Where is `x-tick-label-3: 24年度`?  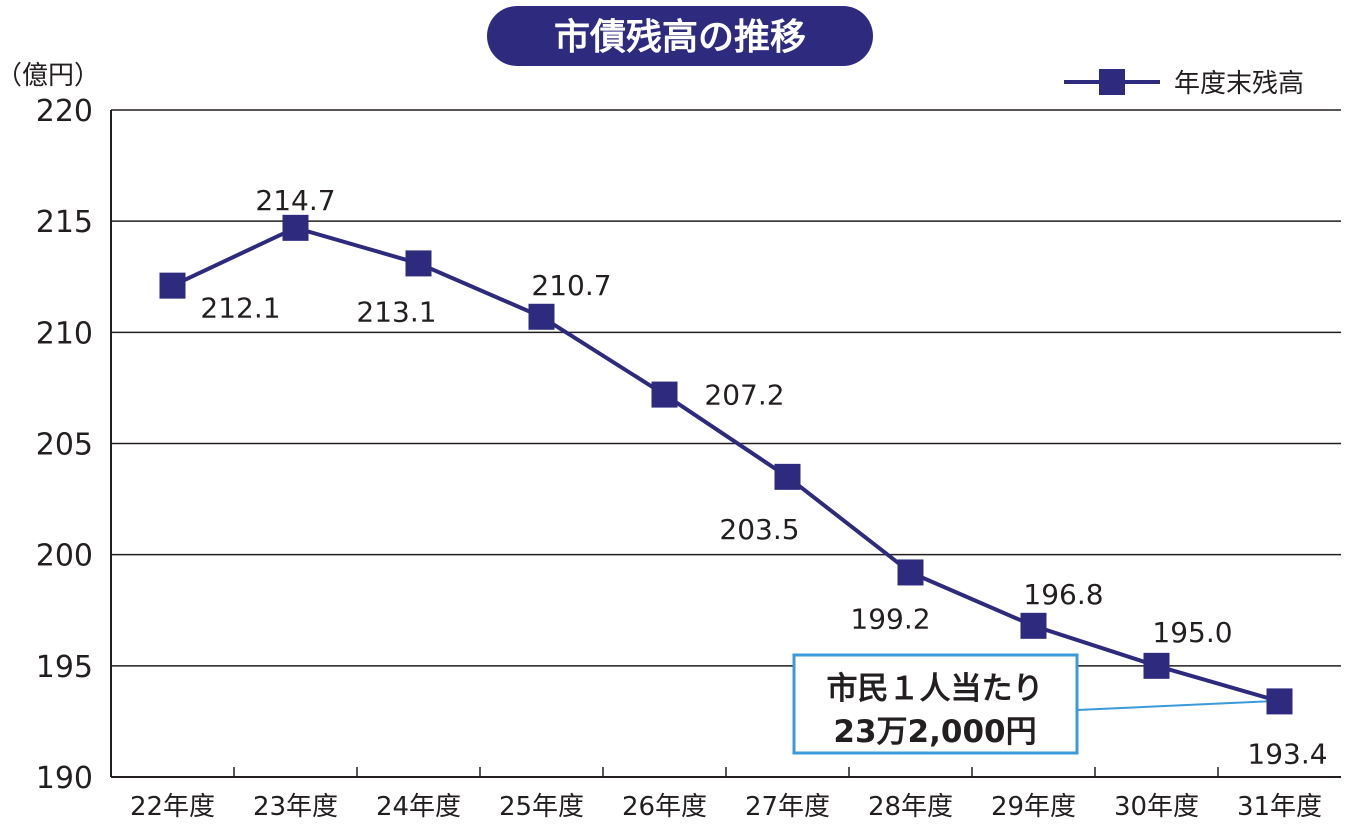
x-tick-label-3: 24年度 is located at coordinates (418, 807).